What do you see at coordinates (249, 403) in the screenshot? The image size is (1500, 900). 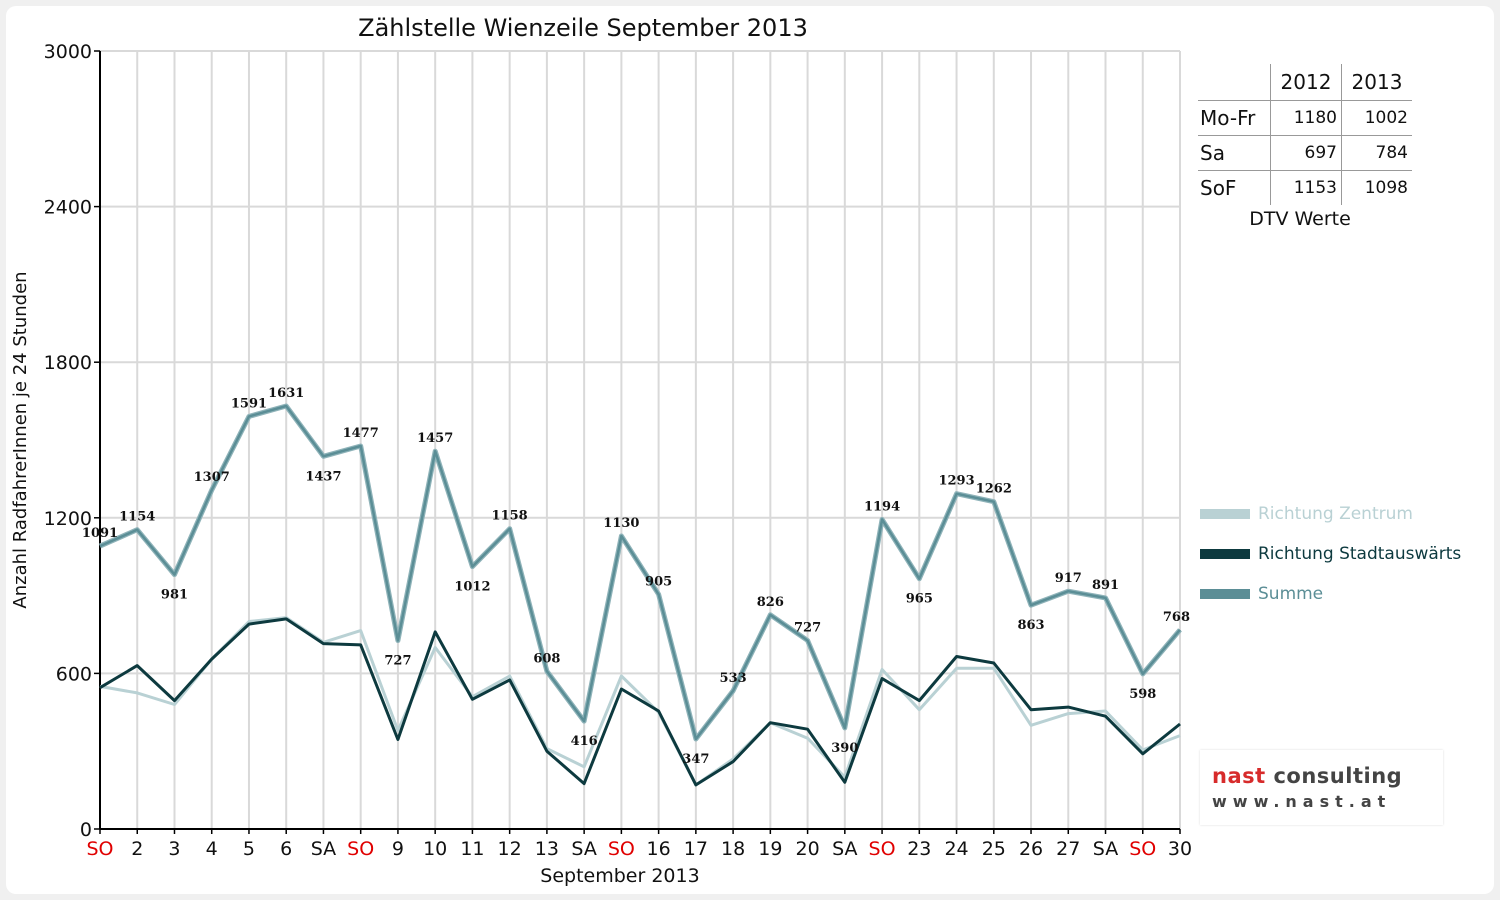 I see `data-label: 1591` at bounding box center [249, 403].